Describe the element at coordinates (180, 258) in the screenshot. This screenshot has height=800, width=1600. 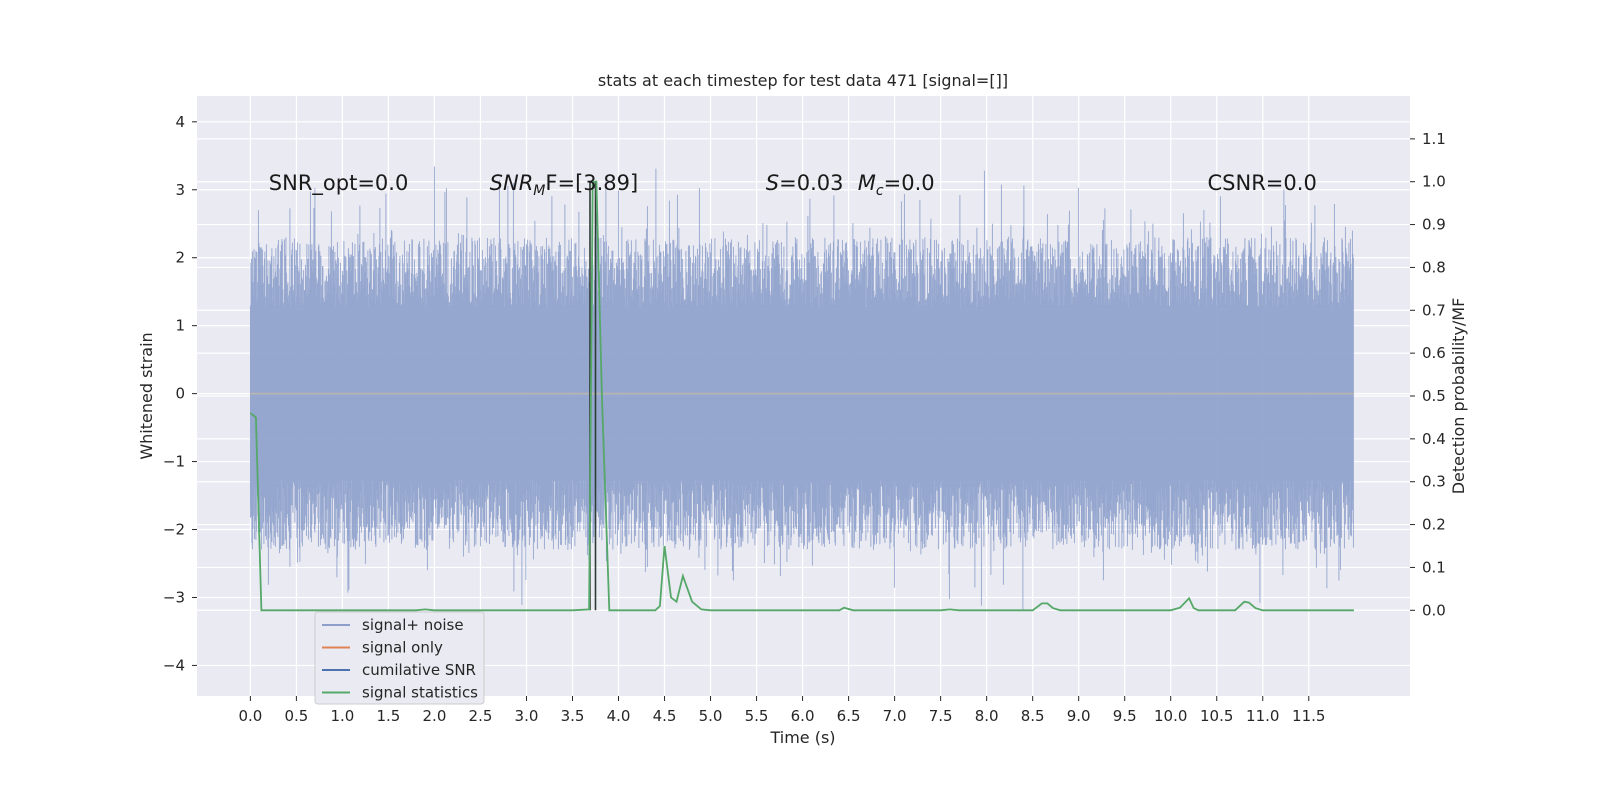
I see `y-tick-label-6: 2` at that location.